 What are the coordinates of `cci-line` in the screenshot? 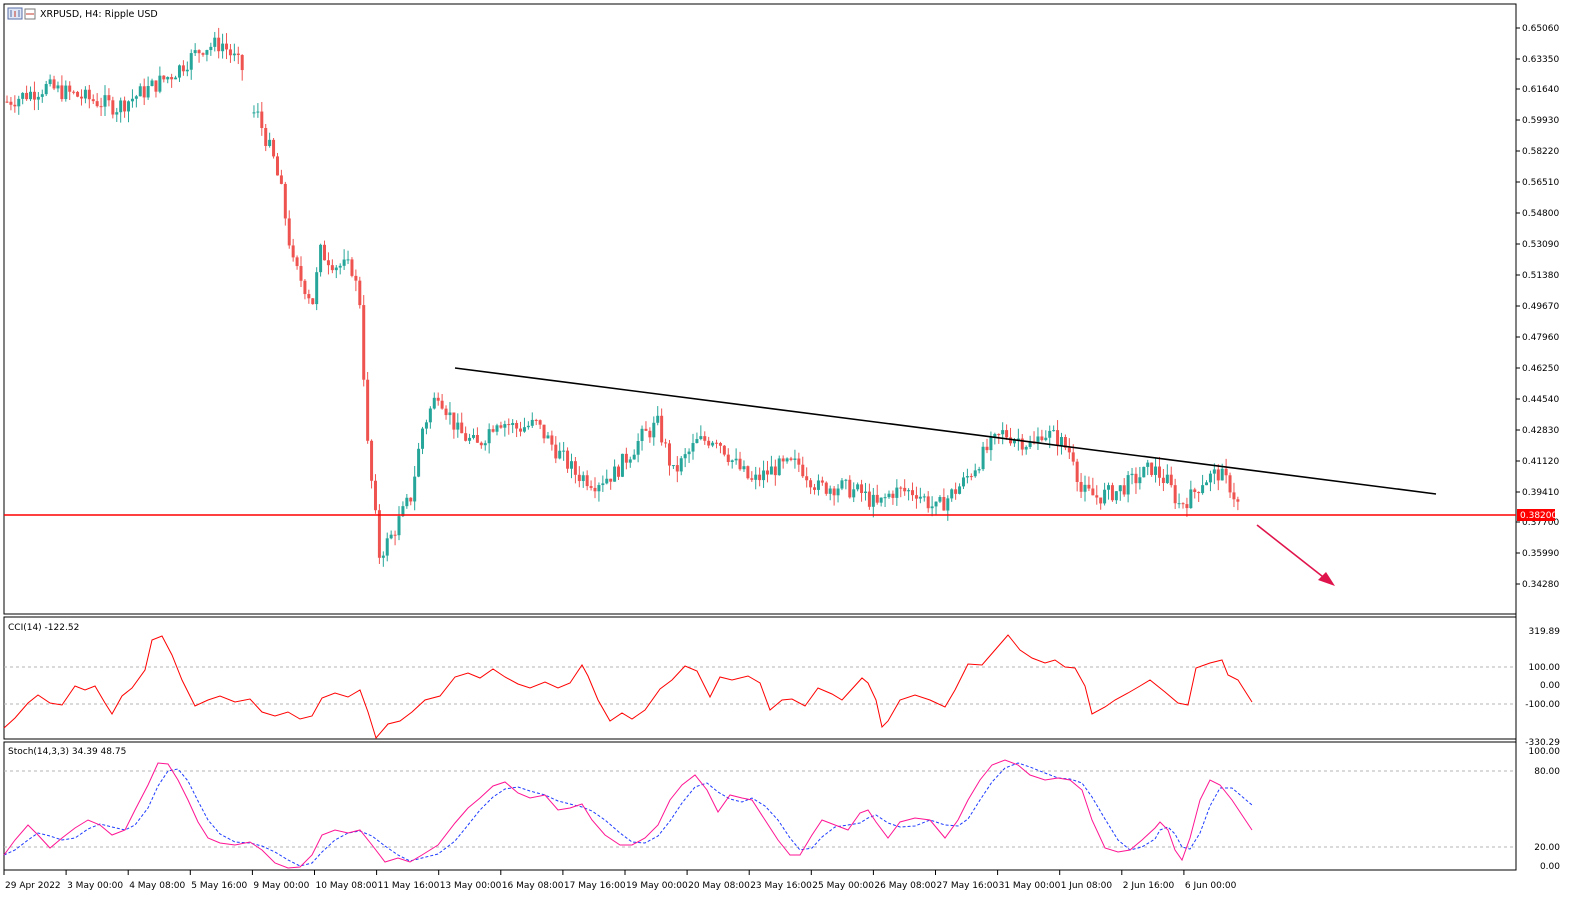 It's located at (628, 687).